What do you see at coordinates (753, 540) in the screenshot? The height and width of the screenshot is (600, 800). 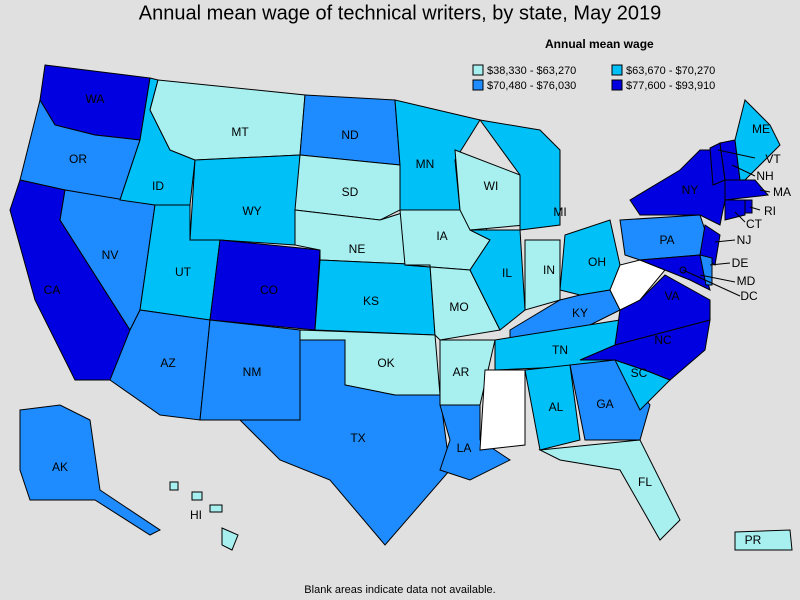 I see `state-label: PR` at bounding box center [753, 540].